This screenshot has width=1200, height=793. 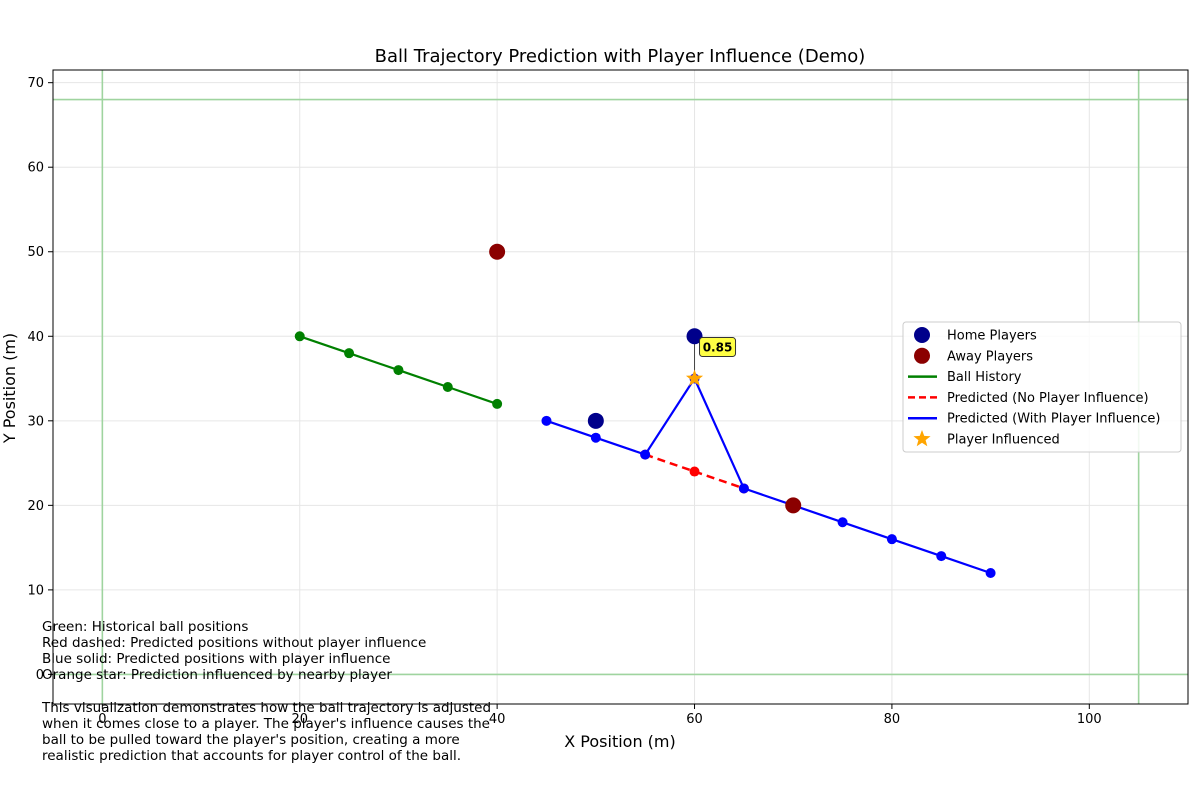 What do you see at coordinates (35, 168) in the screenshot?
I see `y-tick-label: 60` at bounding box center [35, 168].